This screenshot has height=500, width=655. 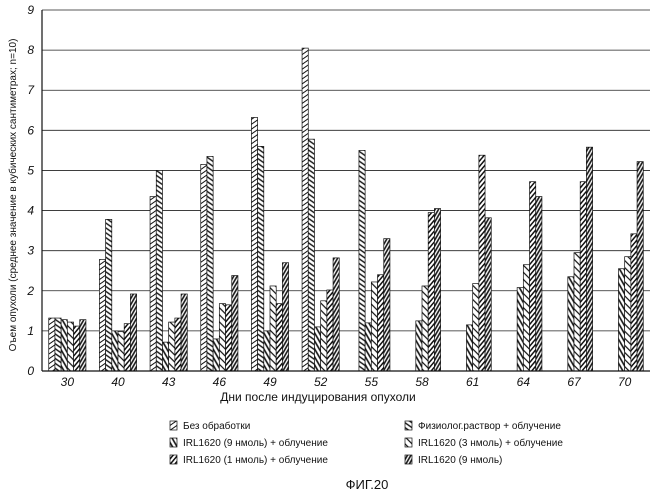 I want to click on x-tick-labels: 30 40 43 46 49 52 55 58 61 64 67 70, so click(x=346, y=382).